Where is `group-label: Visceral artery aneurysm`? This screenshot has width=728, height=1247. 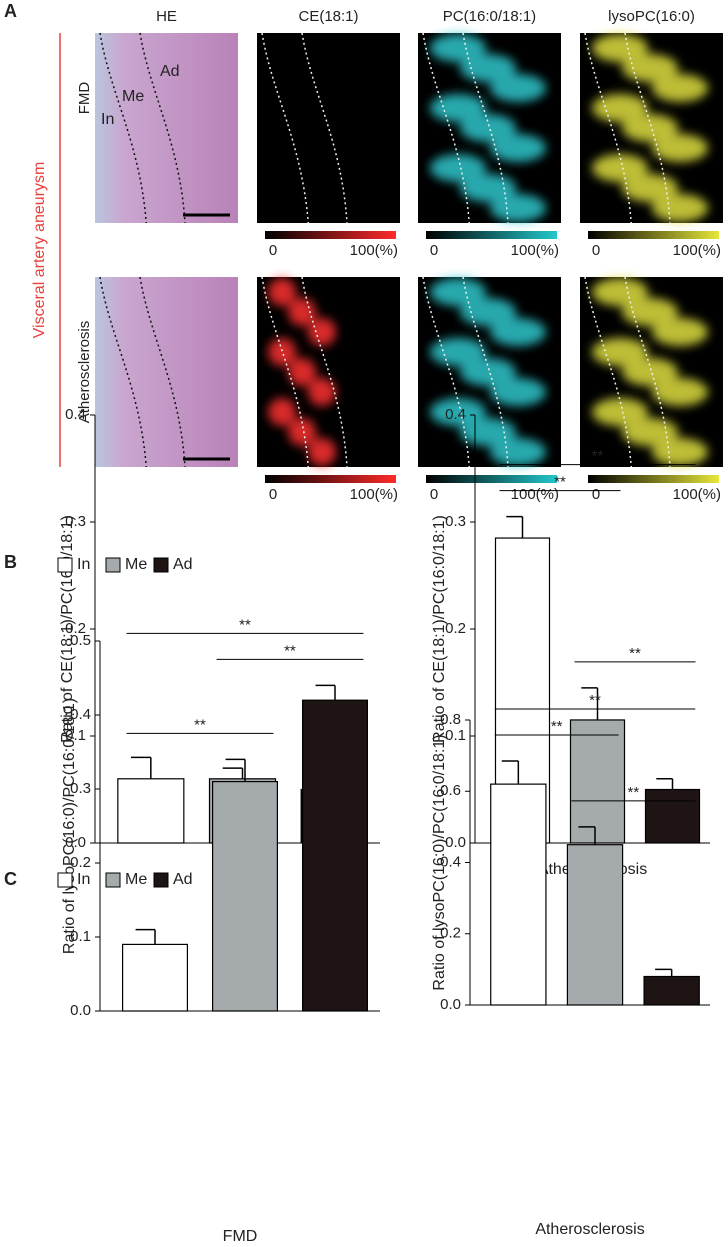 group-label: Visceral artery aneurysm is located at coordinates (39, 250).